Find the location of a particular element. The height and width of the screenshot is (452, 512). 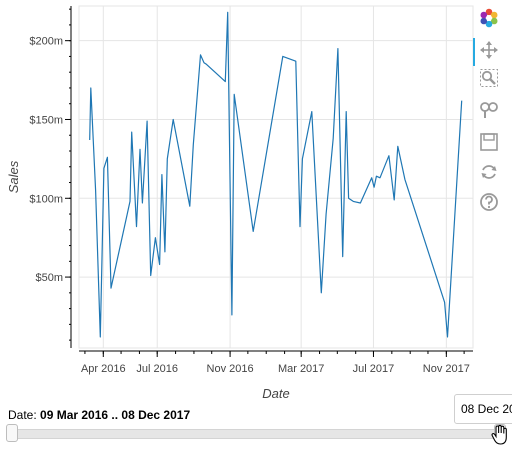

slider-start-handle is located at coordinates (12, 433).